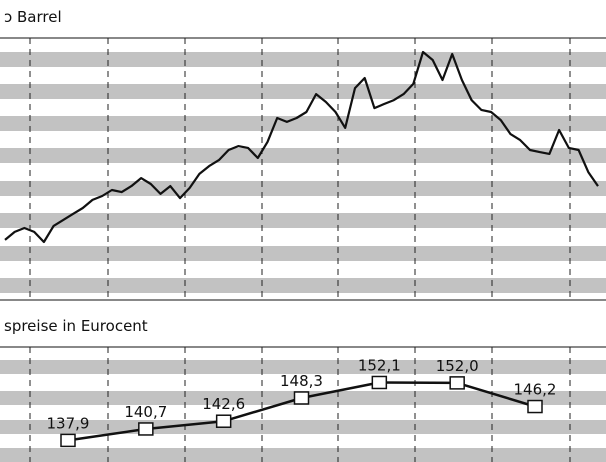 This screenshot has width=606, height=462. Describe the element at coordinates (33, 17) in the screenshot. I see `chart-title: ɔ Barrel` at that location.